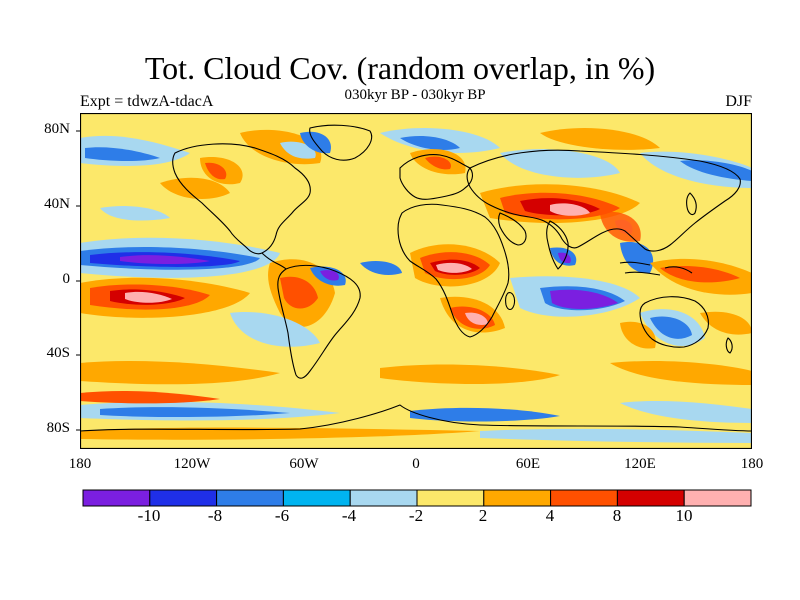 Image resolution: width=800 pixels, height=600 pixels. I want to click on patch-europe-red, so click(438, 163).